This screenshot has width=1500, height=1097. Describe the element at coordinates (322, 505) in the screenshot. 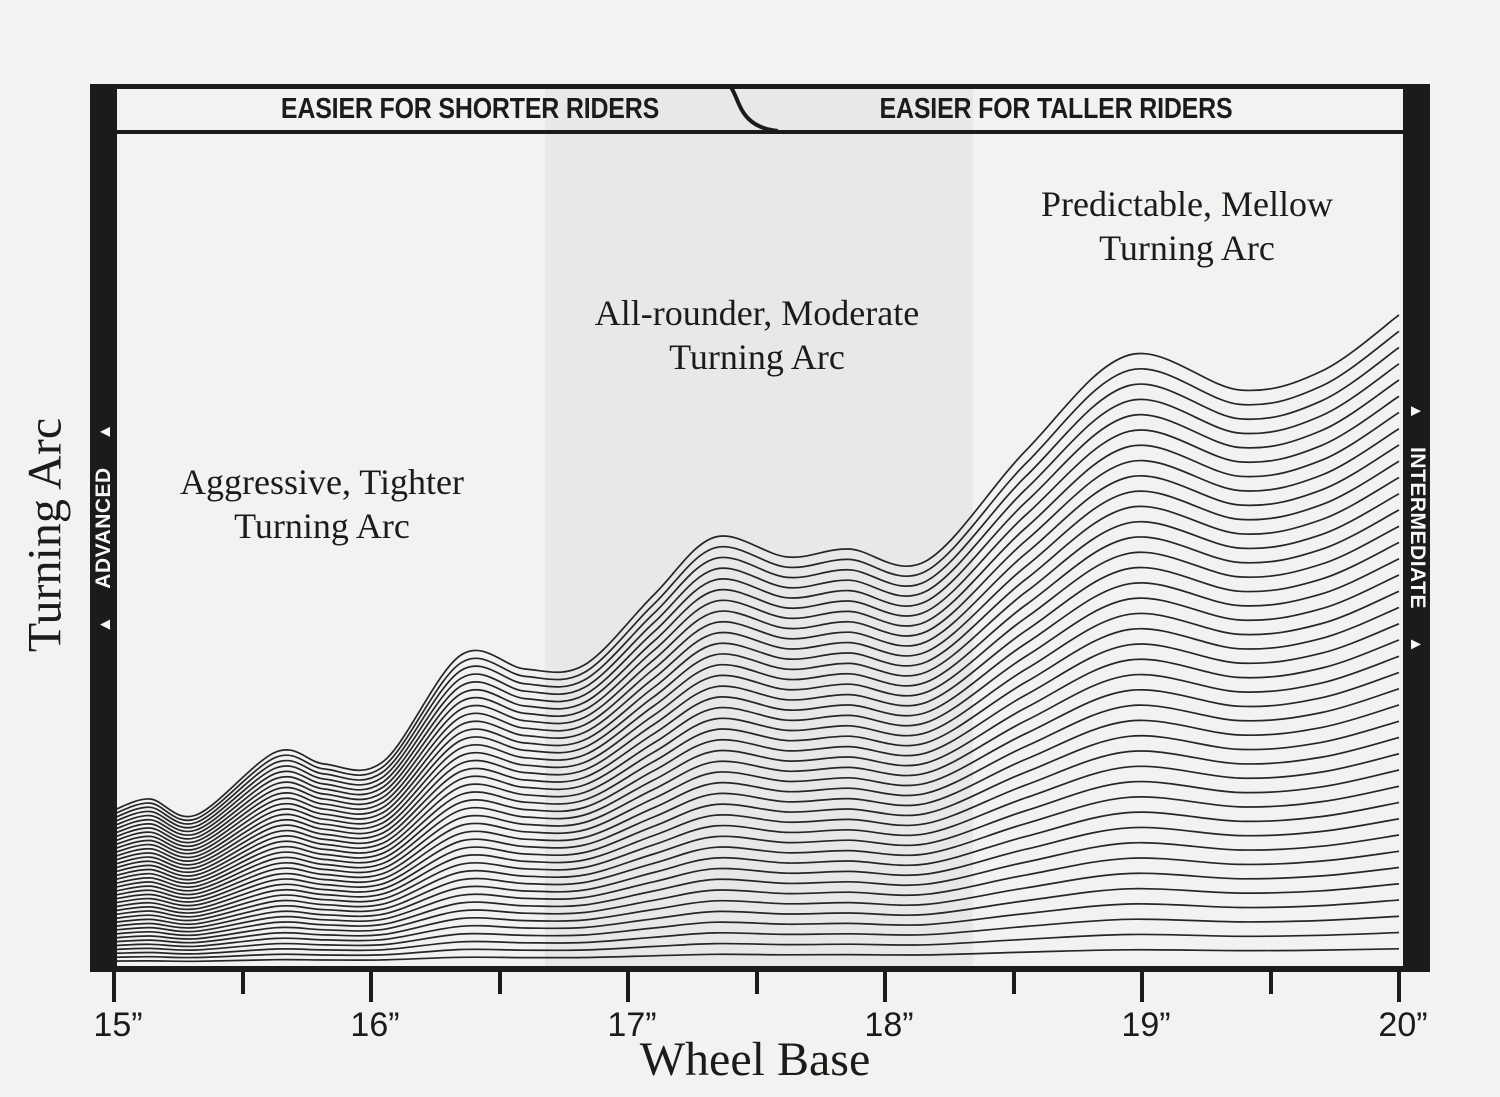

I see `region-label-aggressive: Aggressive, Tighter Turning Arc` at that location.